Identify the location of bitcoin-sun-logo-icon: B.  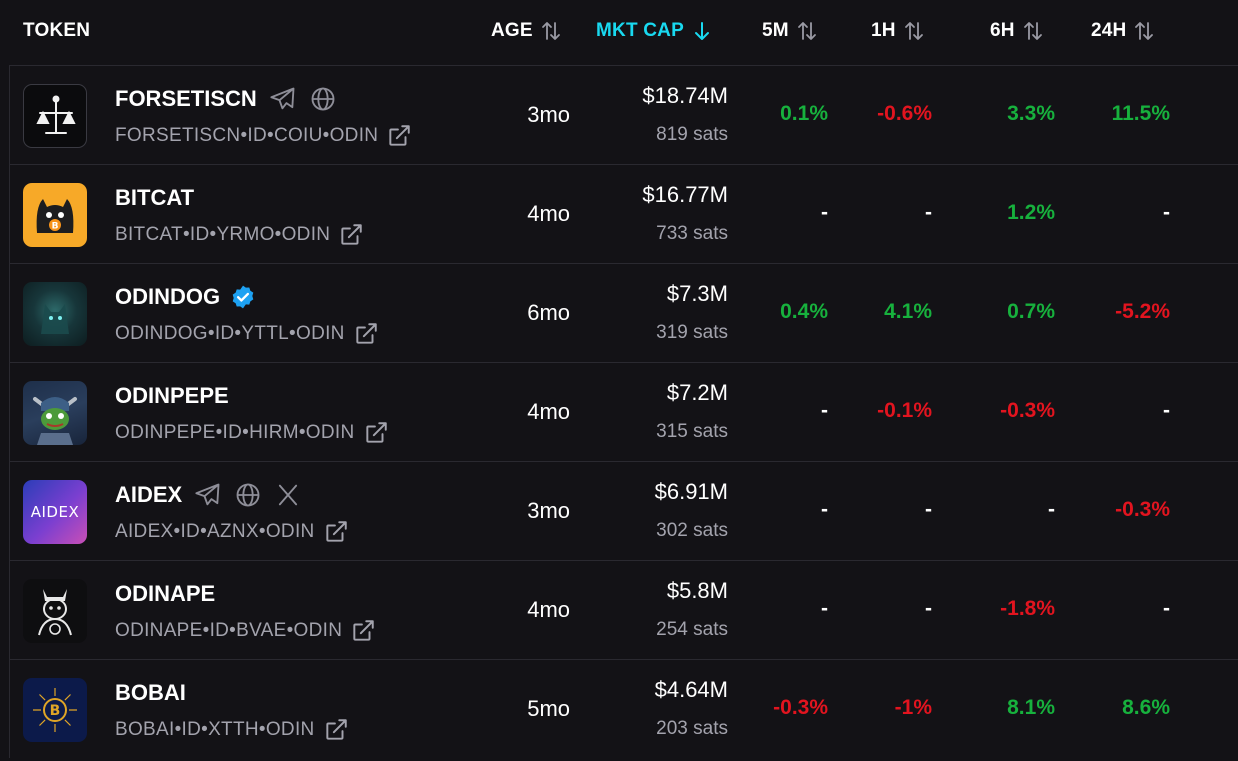
(55, 710).